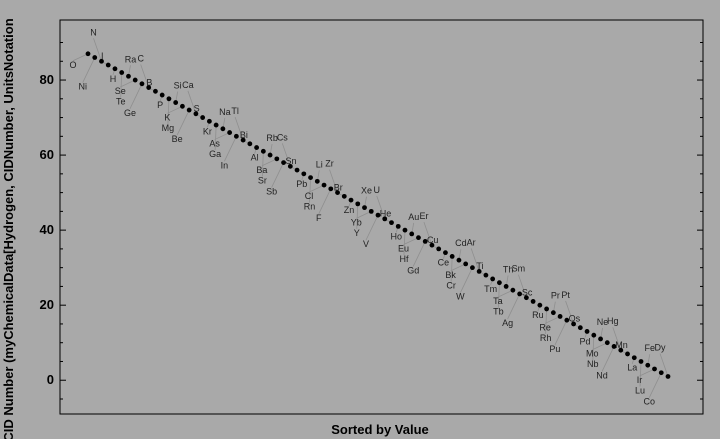  What do you see at coordinates (650, 348) in the screenshot?
I see `element-label: Fe` at bounding box center [650, 348].